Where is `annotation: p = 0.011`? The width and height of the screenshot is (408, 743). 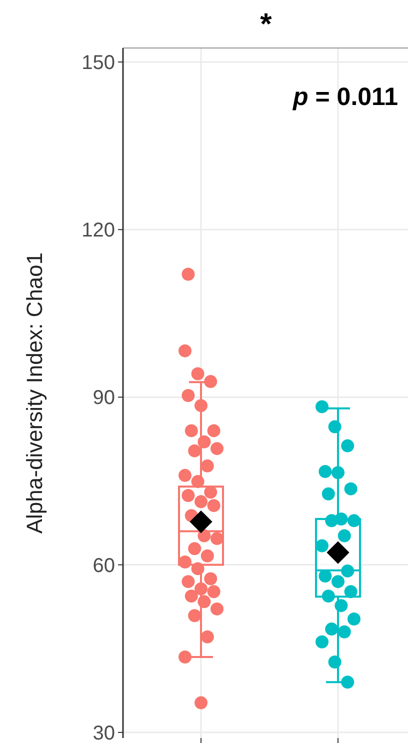
annotation: p = 0.011 is located at coordinates (345, 97).